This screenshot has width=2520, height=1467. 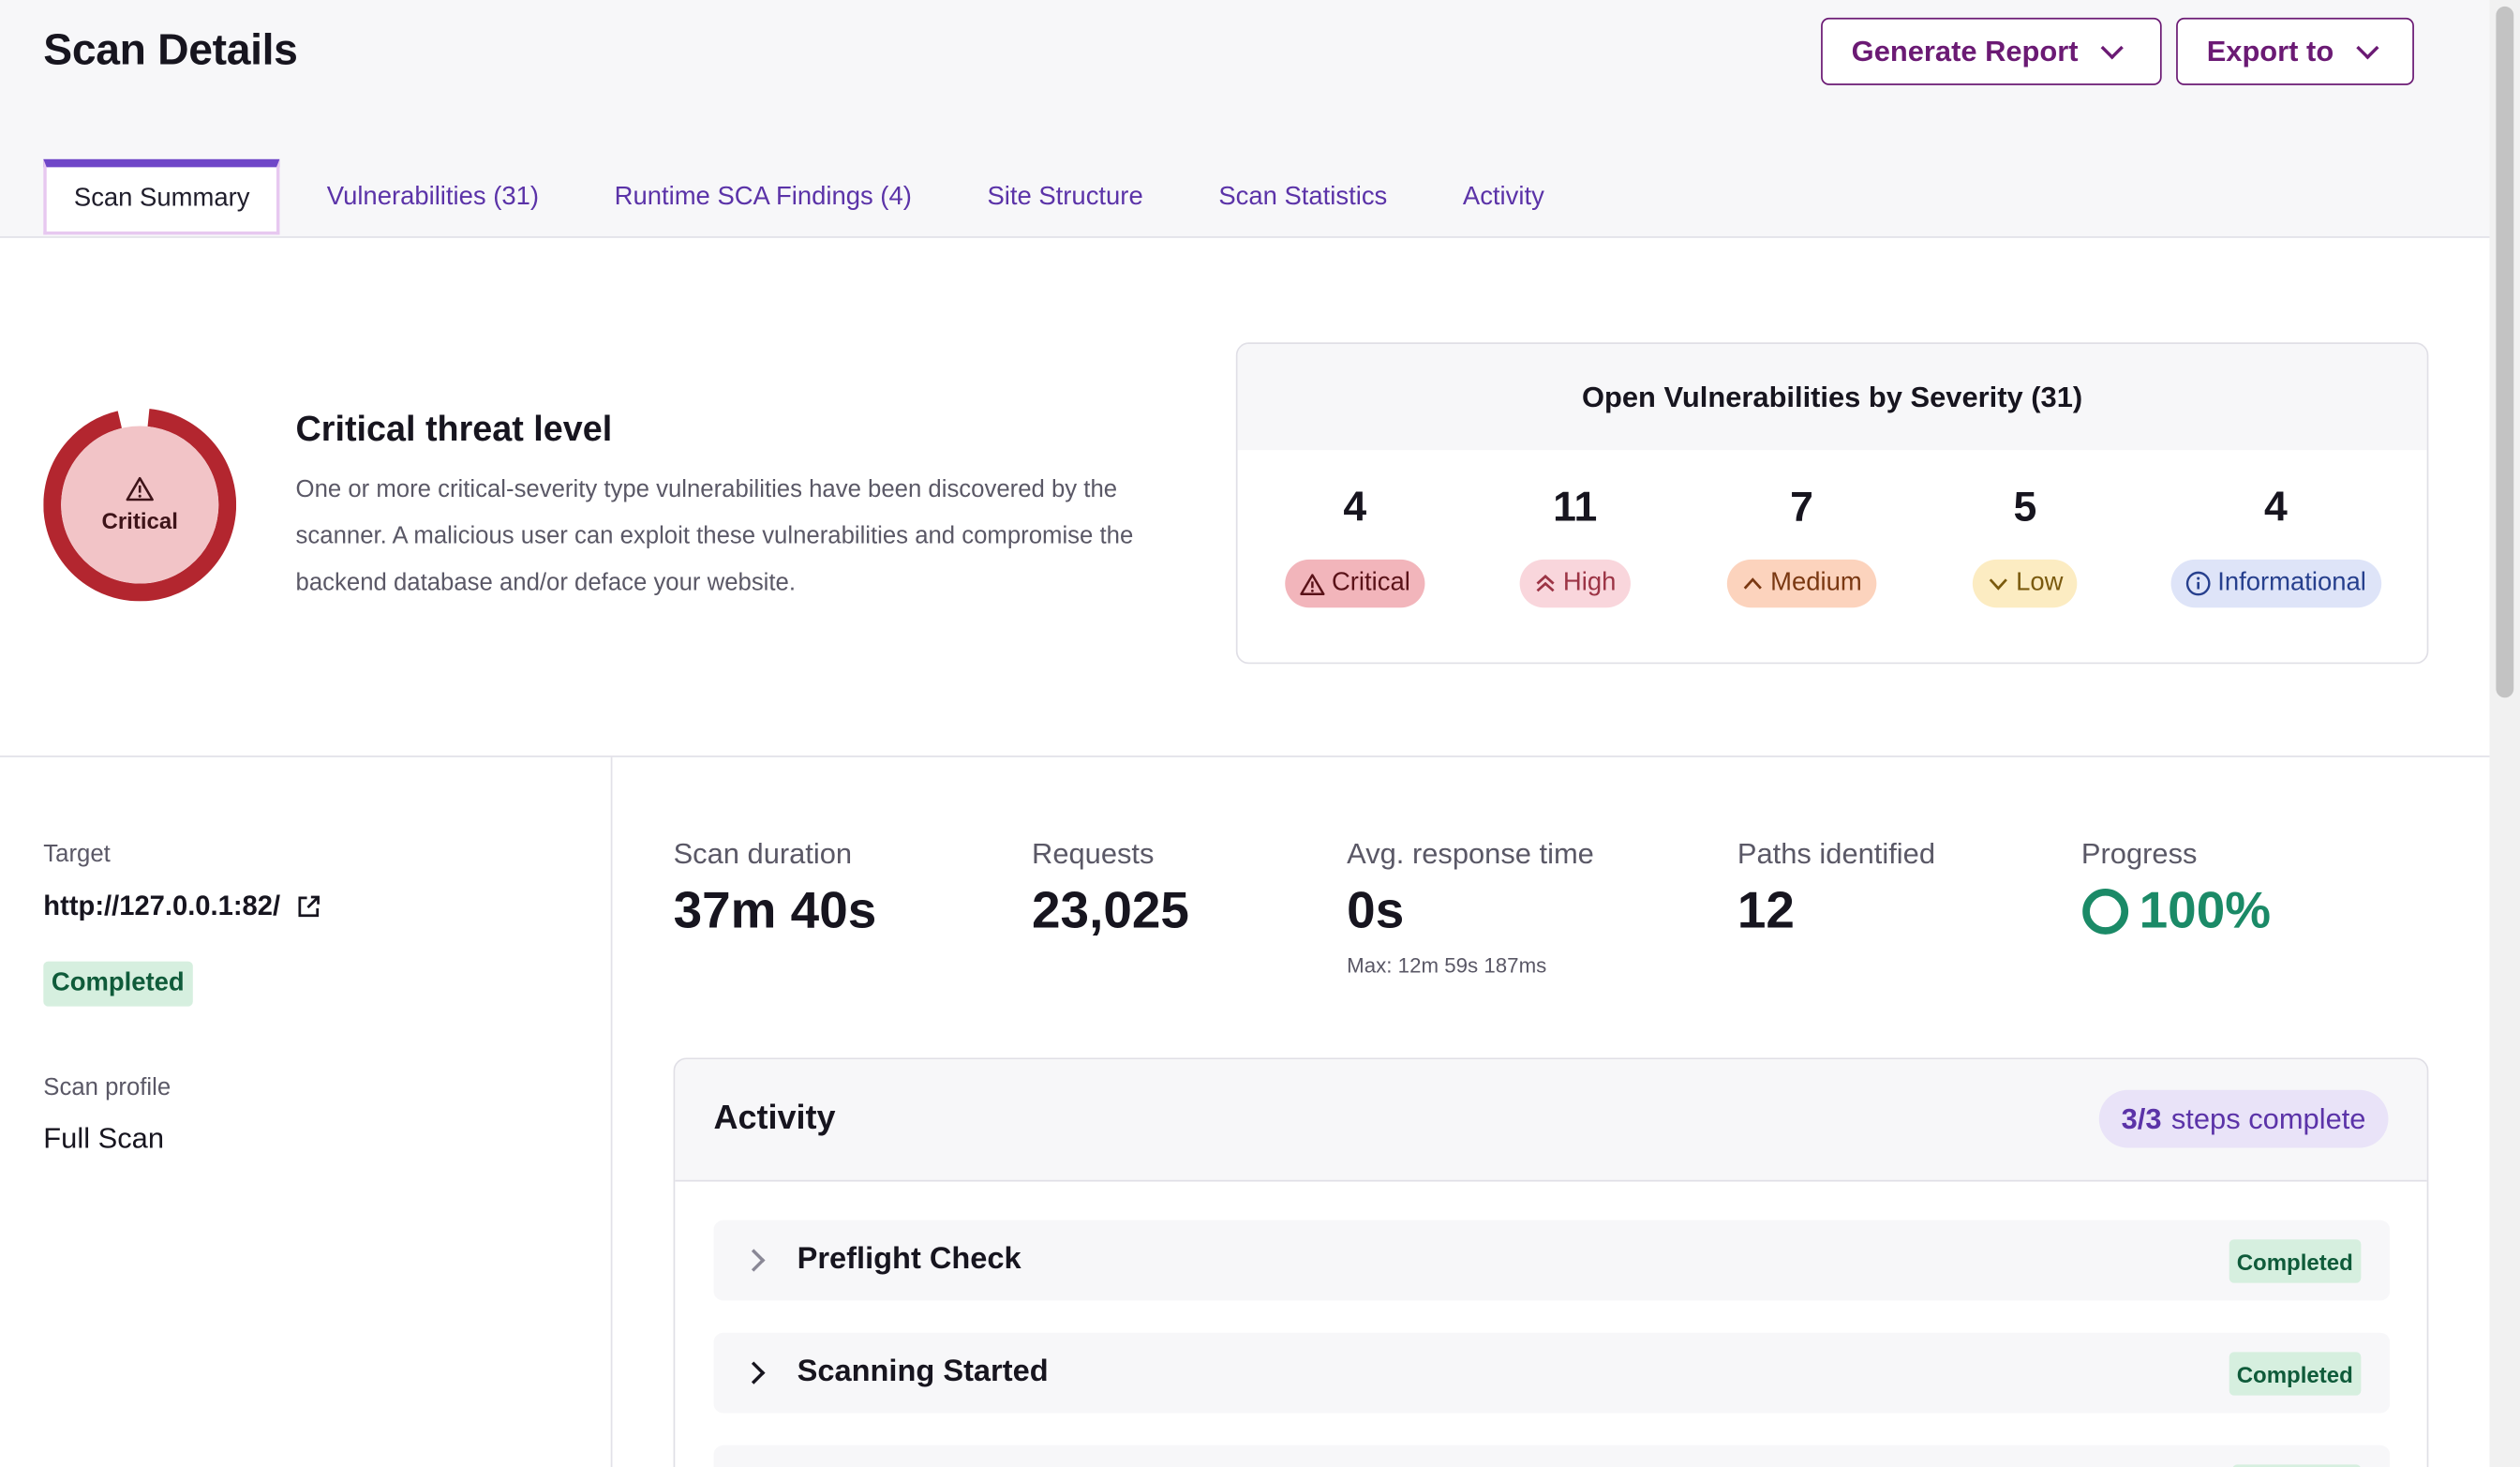 I want to click on severity-pill-label: Critical, so click(x=1370, y=583).